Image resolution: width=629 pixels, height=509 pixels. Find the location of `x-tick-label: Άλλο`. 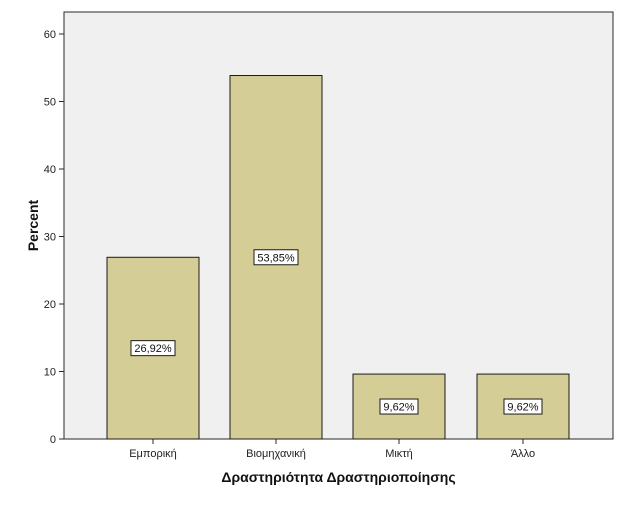

x-tick-label: Άλλο is located at coordinates (523, 454).